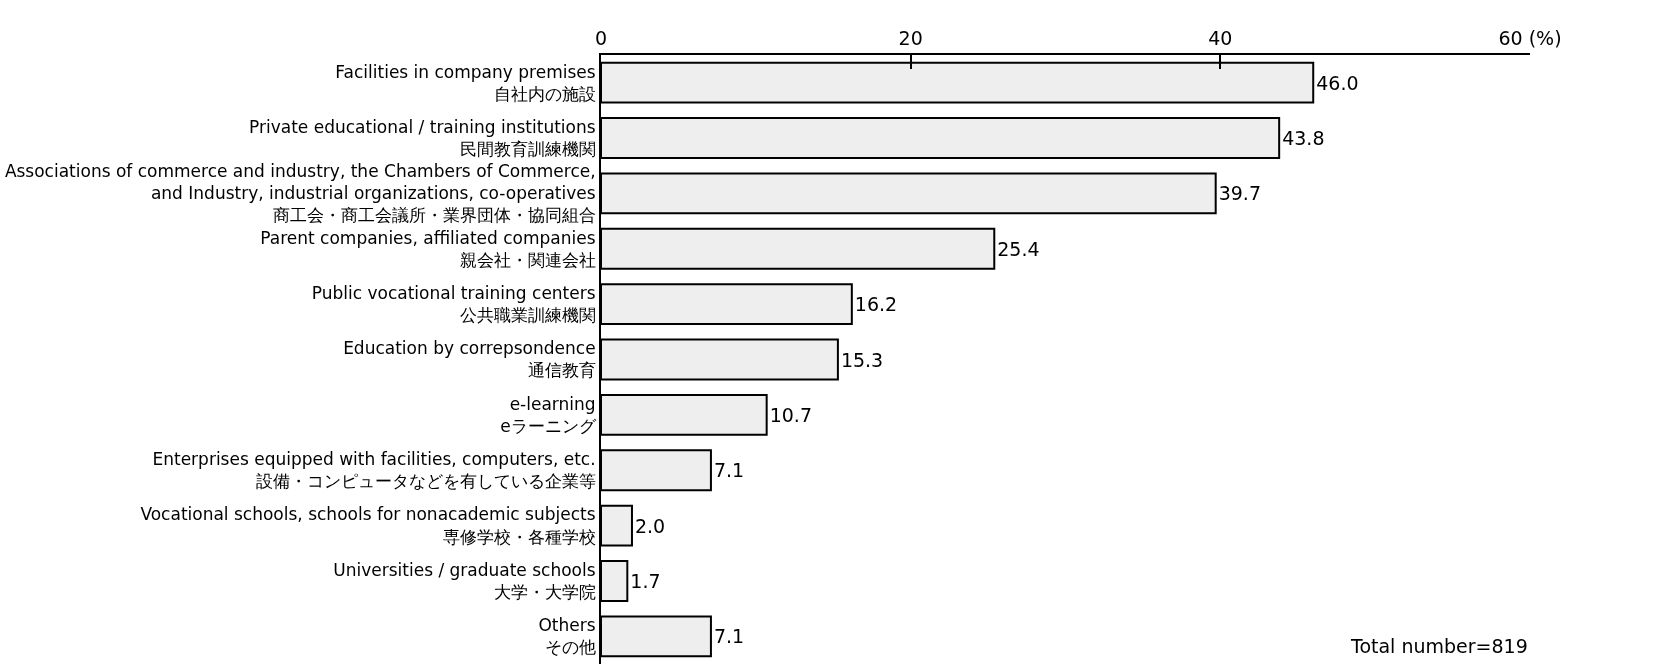  Describe the element at coordinates (300, 193) in the screenshot. I see `y-tick-label: Associations of commerce and industry, the Chambers of Commerce, and Industry, industrial organizations, co-operatives 商工会・商工会議所・業界団体・協同組合` at that location.